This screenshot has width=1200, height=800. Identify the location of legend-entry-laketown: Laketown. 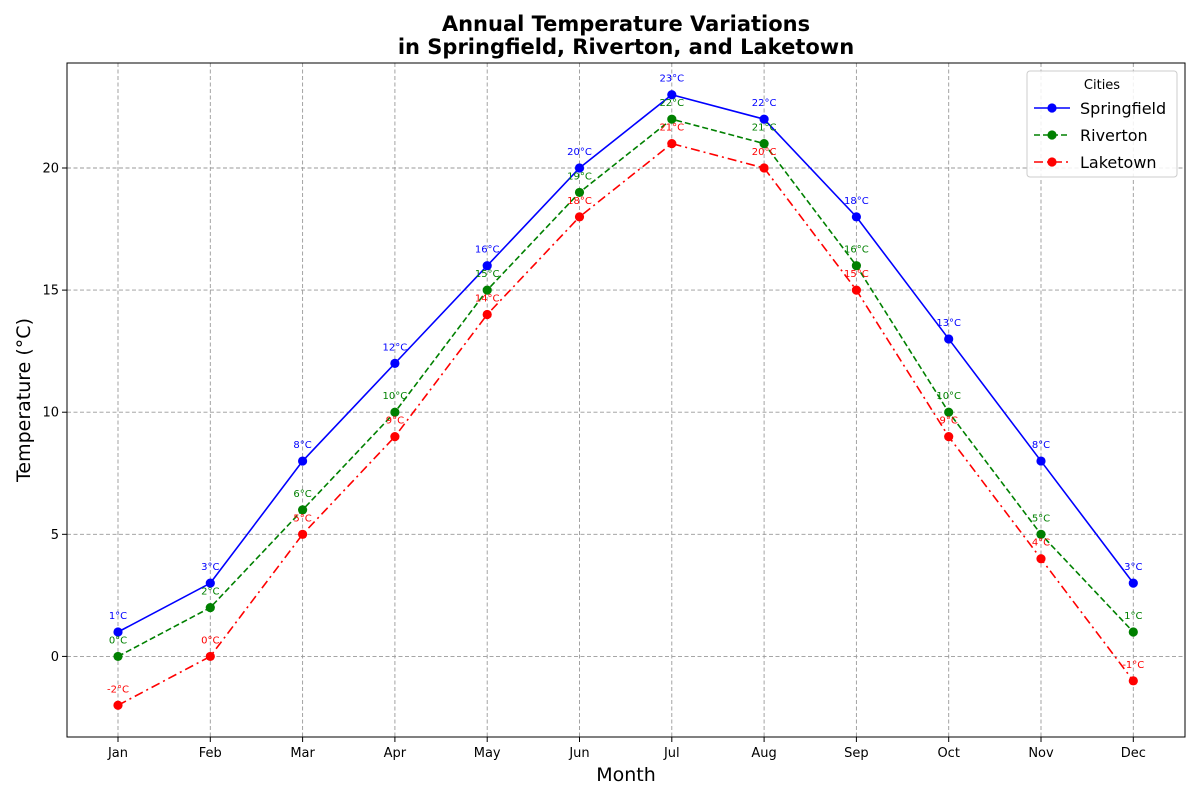
(1118, 162).